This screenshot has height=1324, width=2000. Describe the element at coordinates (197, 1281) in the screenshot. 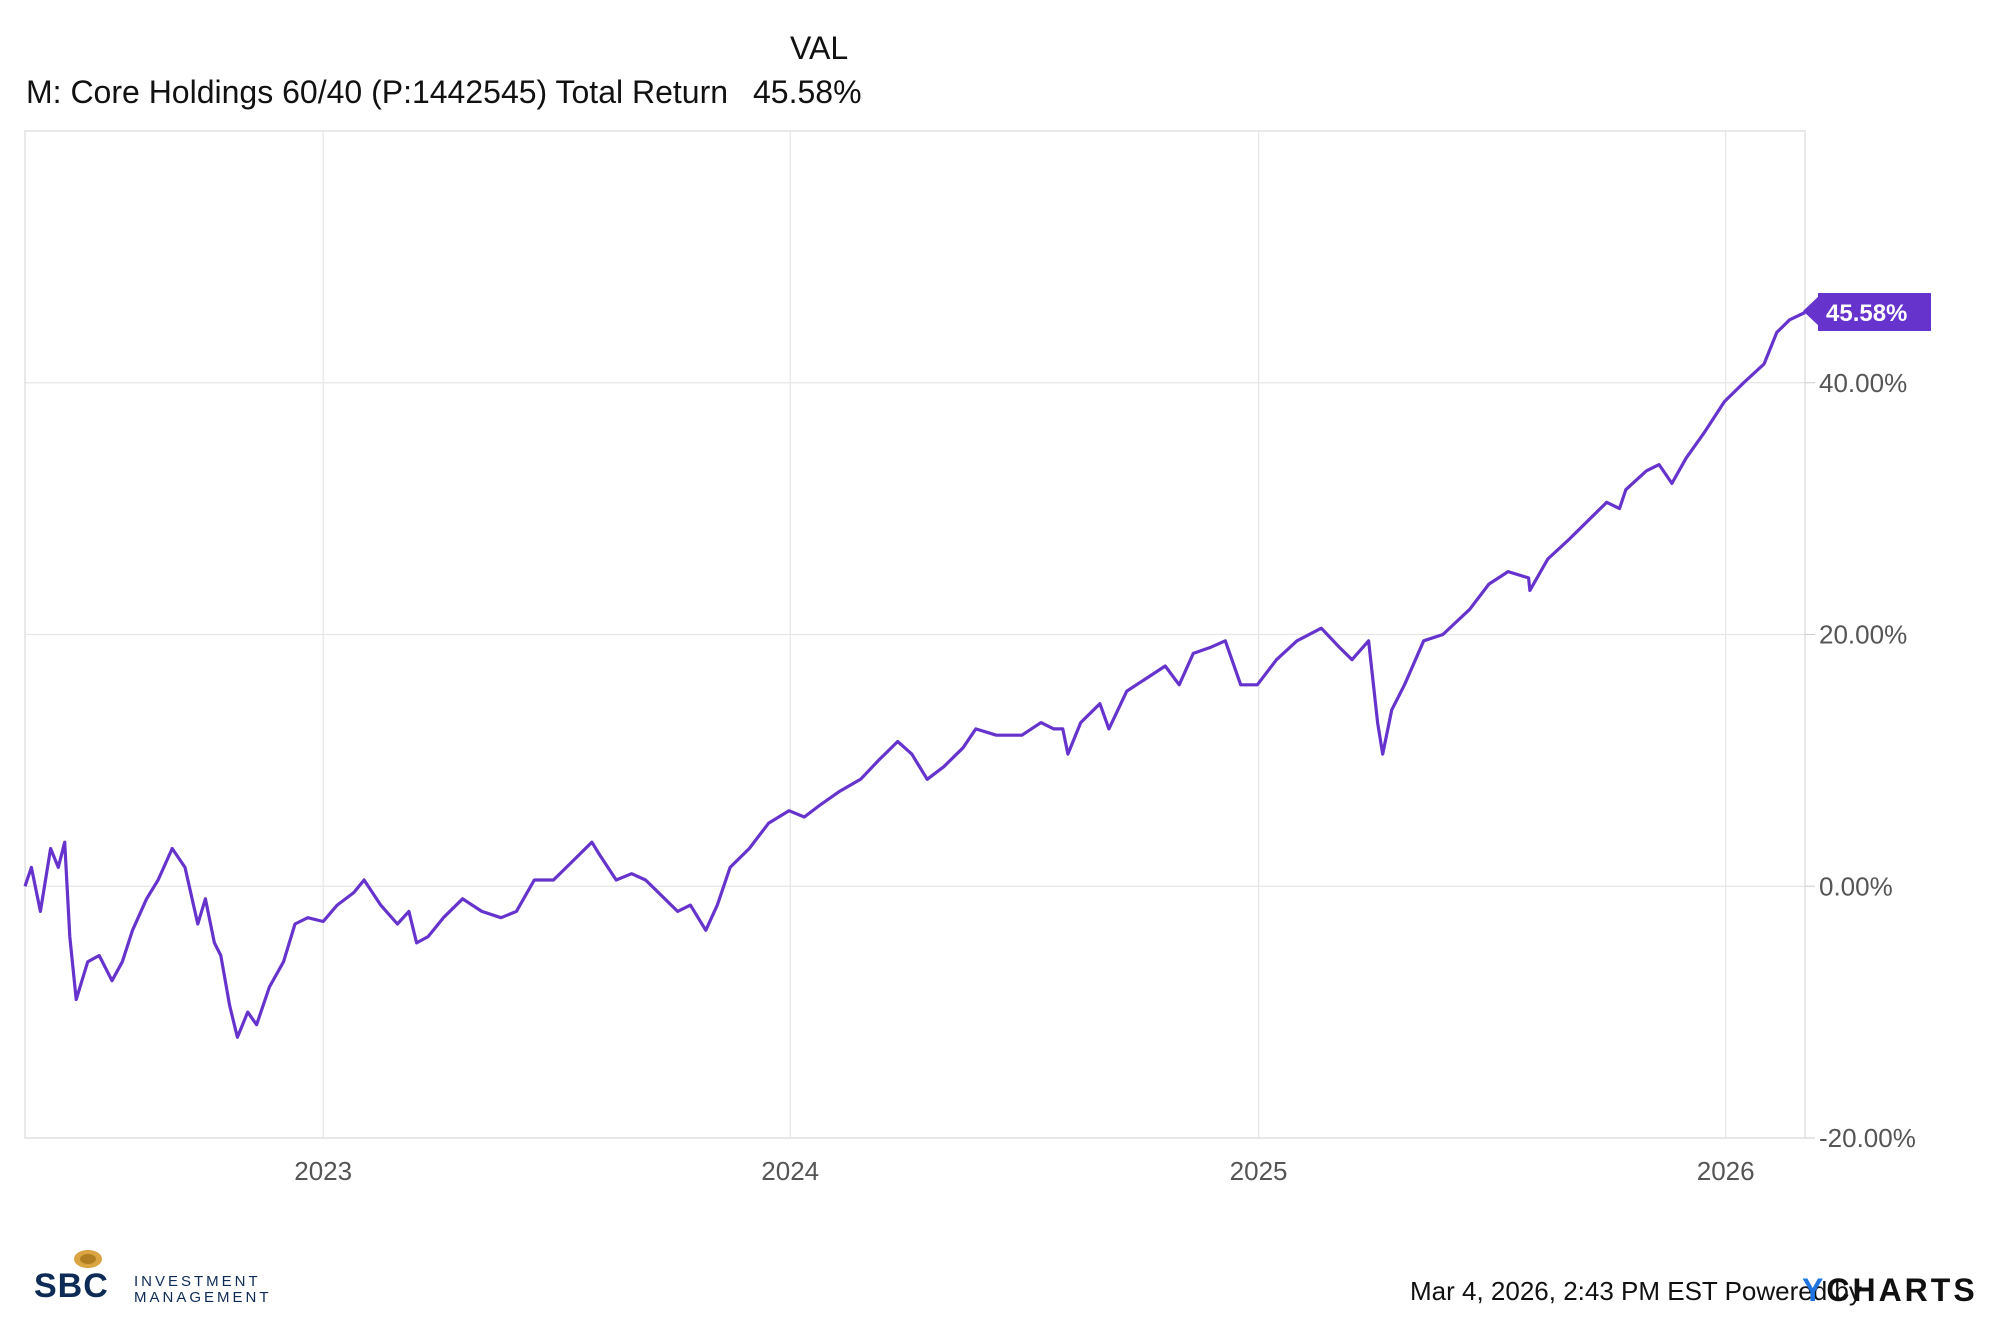

I see `logo-line-1: INVESTMENT` at that location.